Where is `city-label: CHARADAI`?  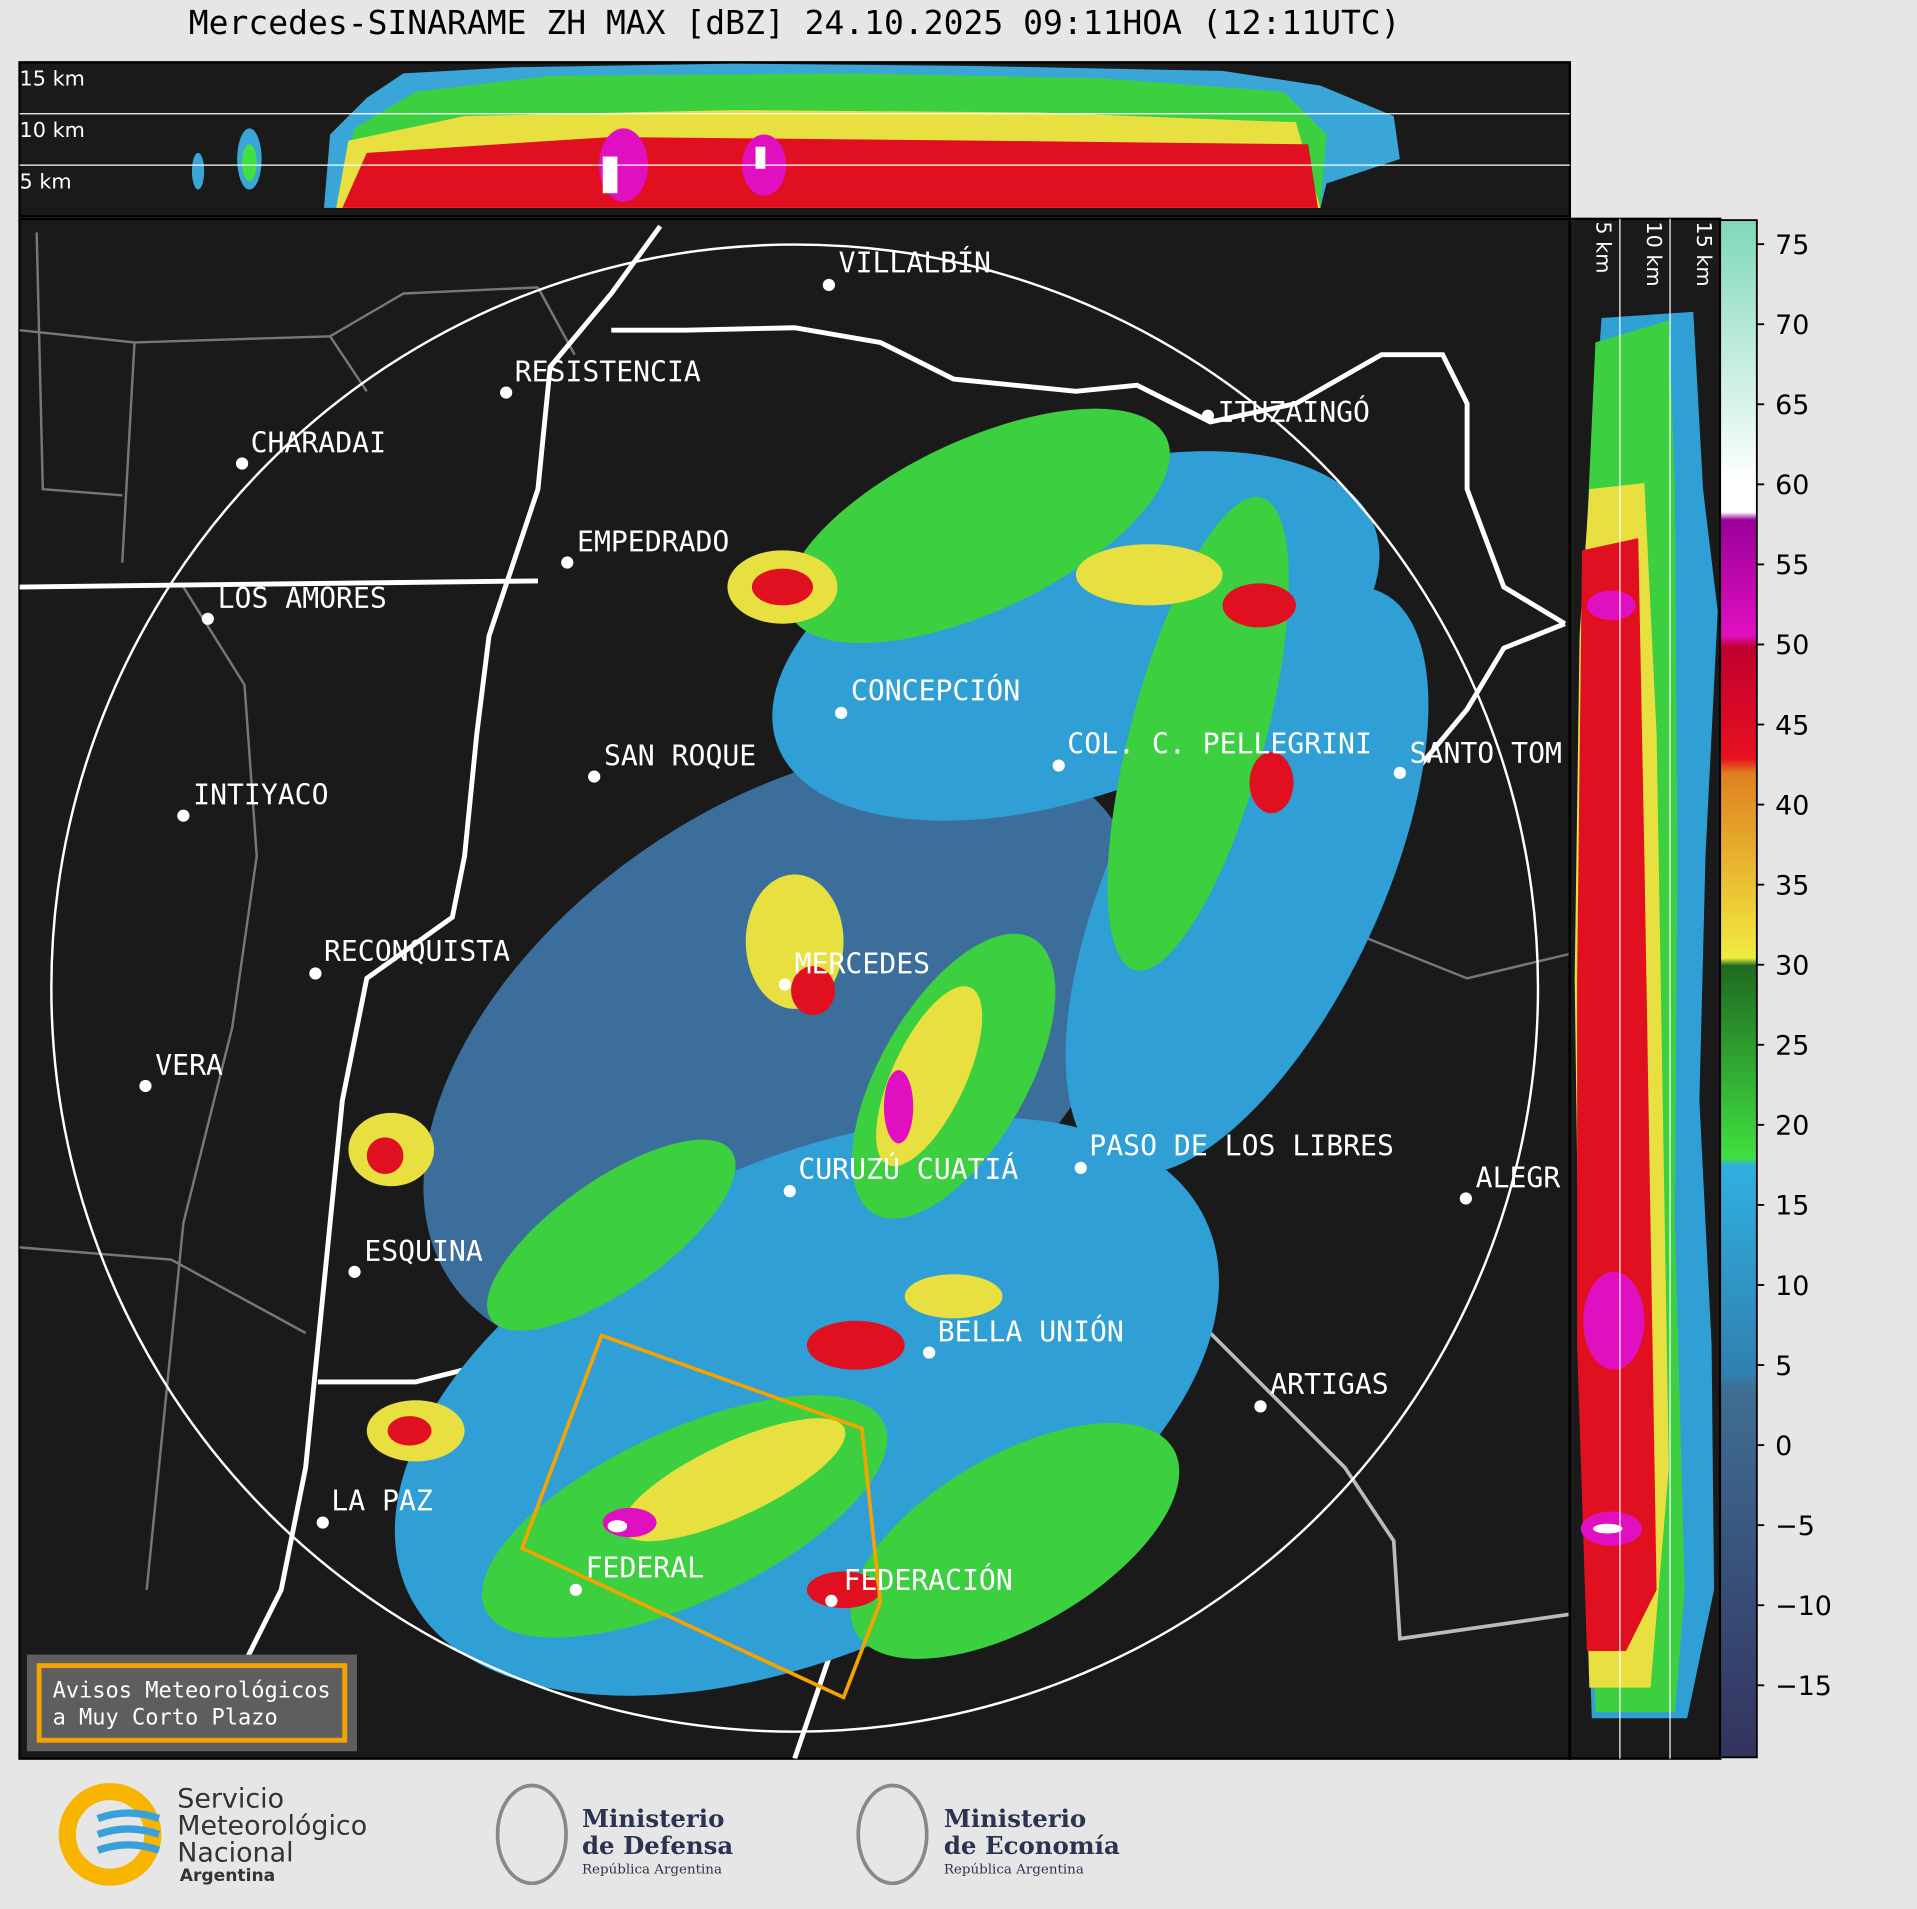
city-label: CHARADAI is located at coordinates (318, 442).